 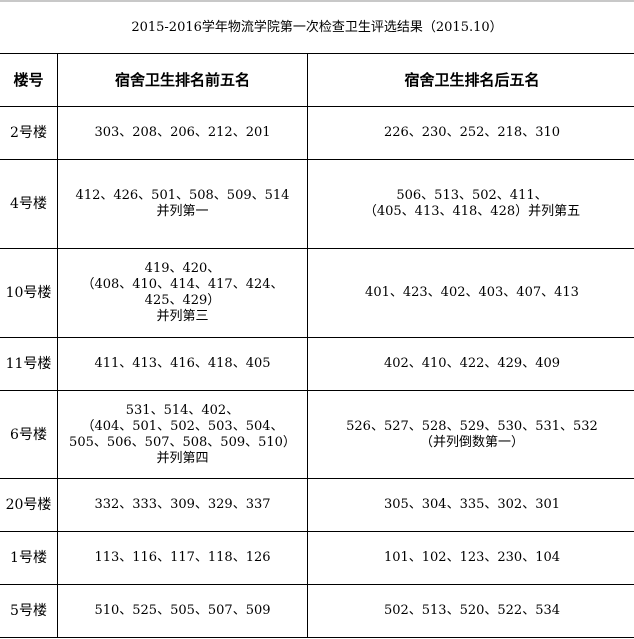 I want to click on bottom-five-line: 401、423、402、403、407、413, so click(x=472, y=292).